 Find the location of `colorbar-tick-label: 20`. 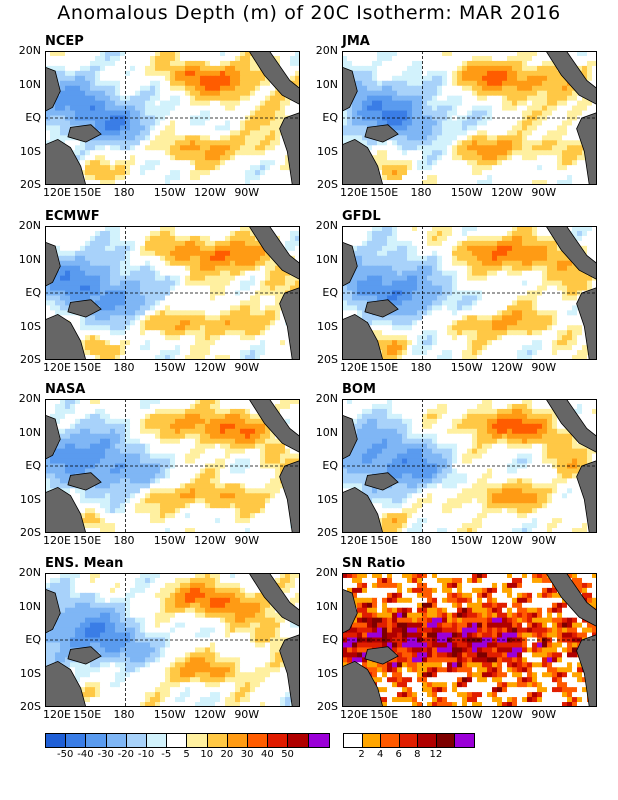

colorbar-tick-label: 20 is located at coordinates (227, 754).